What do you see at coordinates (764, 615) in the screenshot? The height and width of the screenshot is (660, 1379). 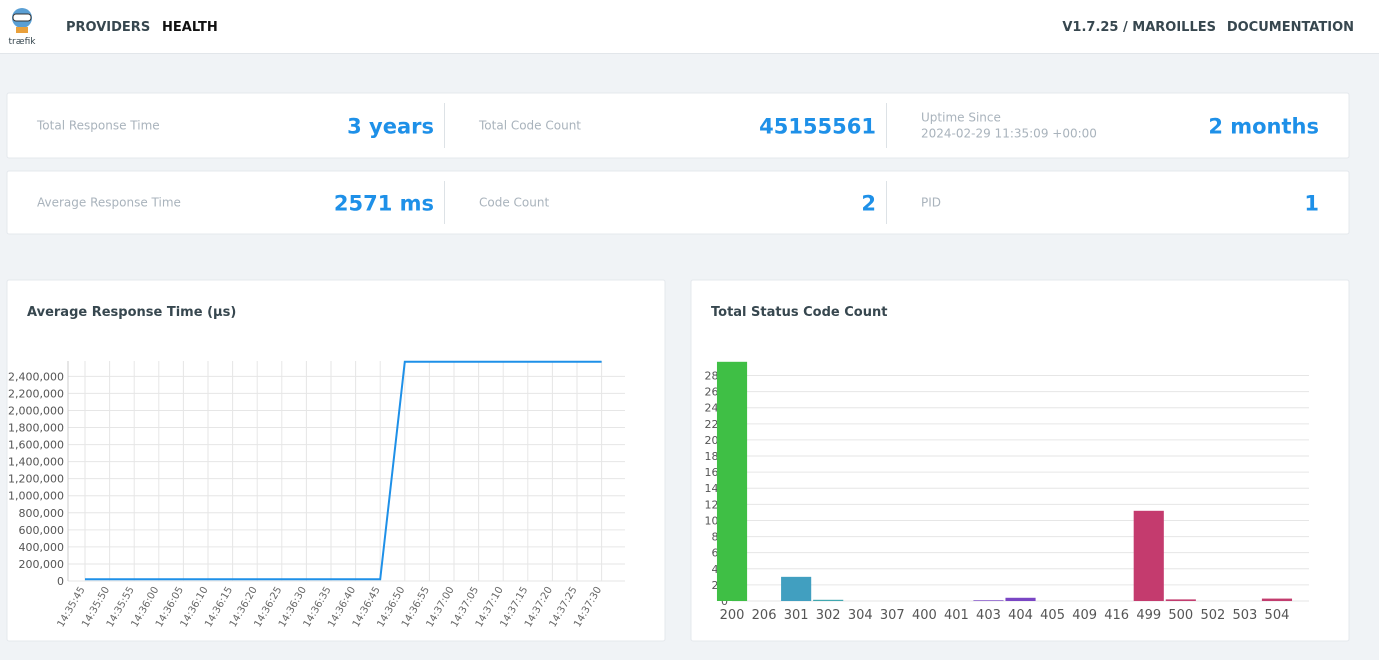 I see `x-tick-label: 206` at bounding box center [764, 615].